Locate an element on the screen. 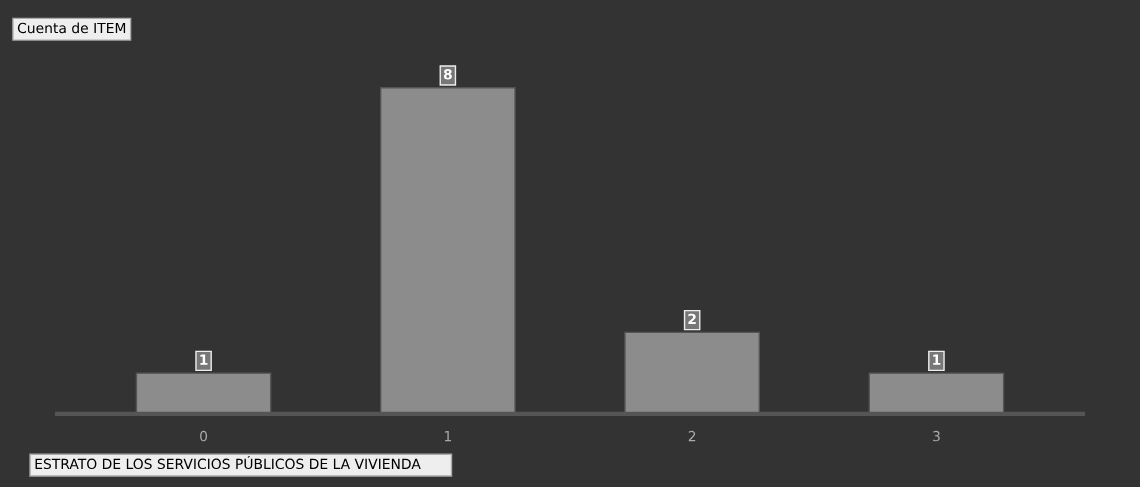 This screenshot has width=1140, height=487. data-label: 2 is located at coordinates (692, 318).